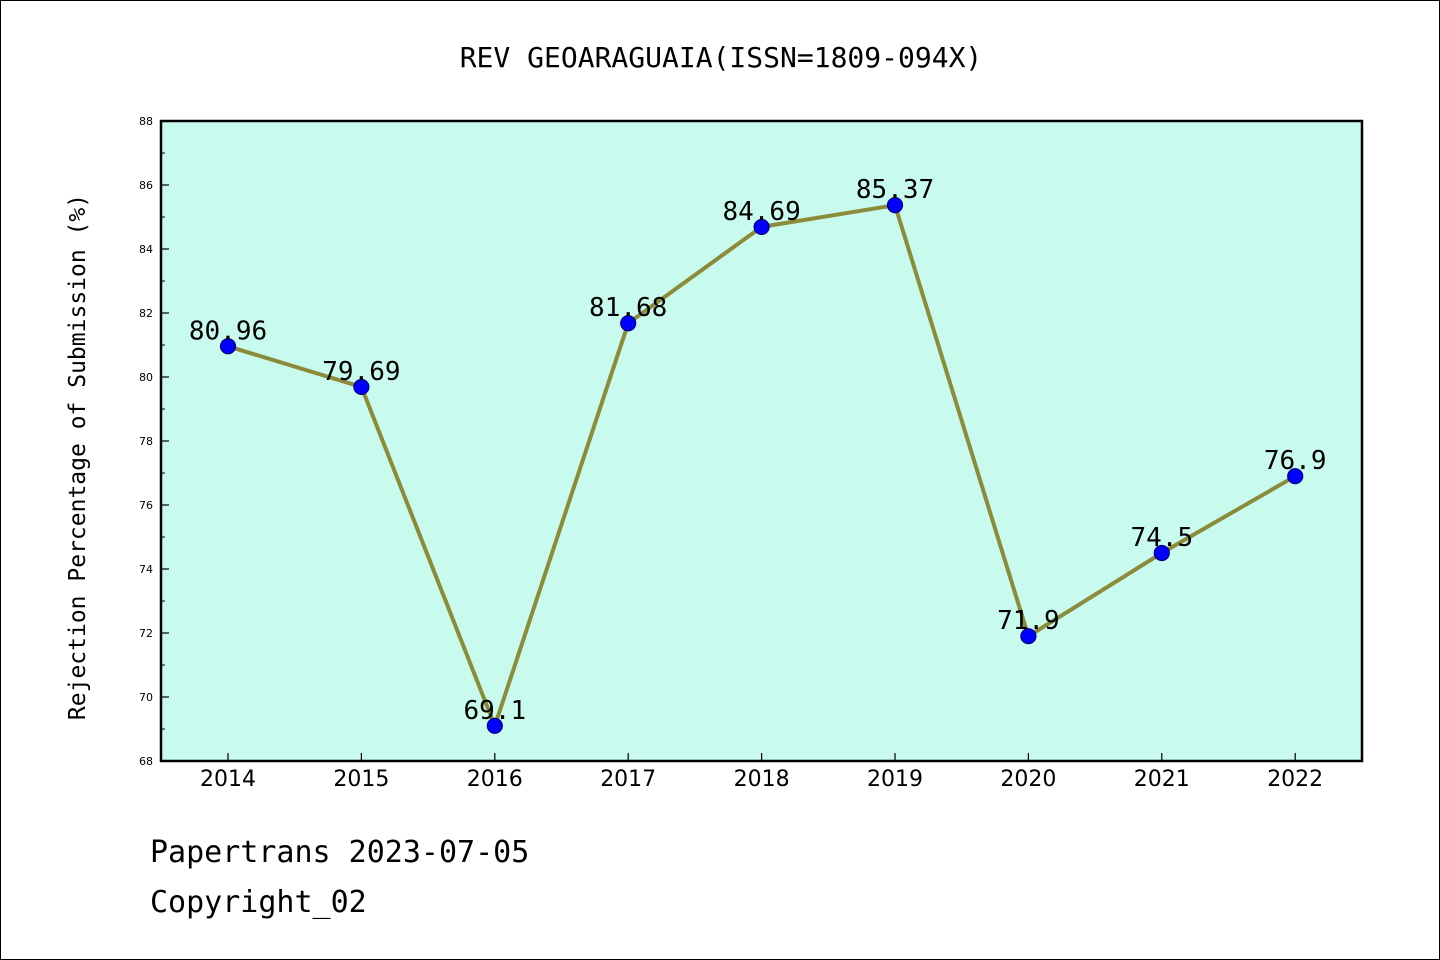  What do you see at coordinates (895, 205) in the screenshot?
I see `data-point-2019` at bounding box center [895, 205].